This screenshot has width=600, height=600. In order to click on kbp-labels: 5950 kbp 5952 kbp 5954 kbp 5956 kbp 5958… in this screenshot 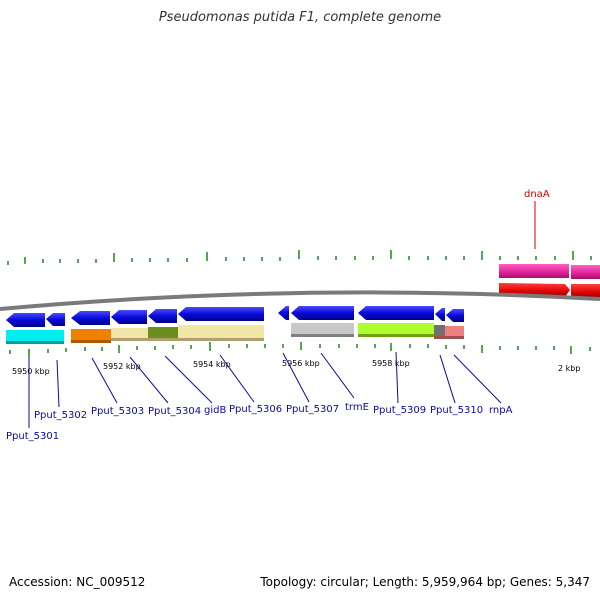, I will do `click(296, 367)`.